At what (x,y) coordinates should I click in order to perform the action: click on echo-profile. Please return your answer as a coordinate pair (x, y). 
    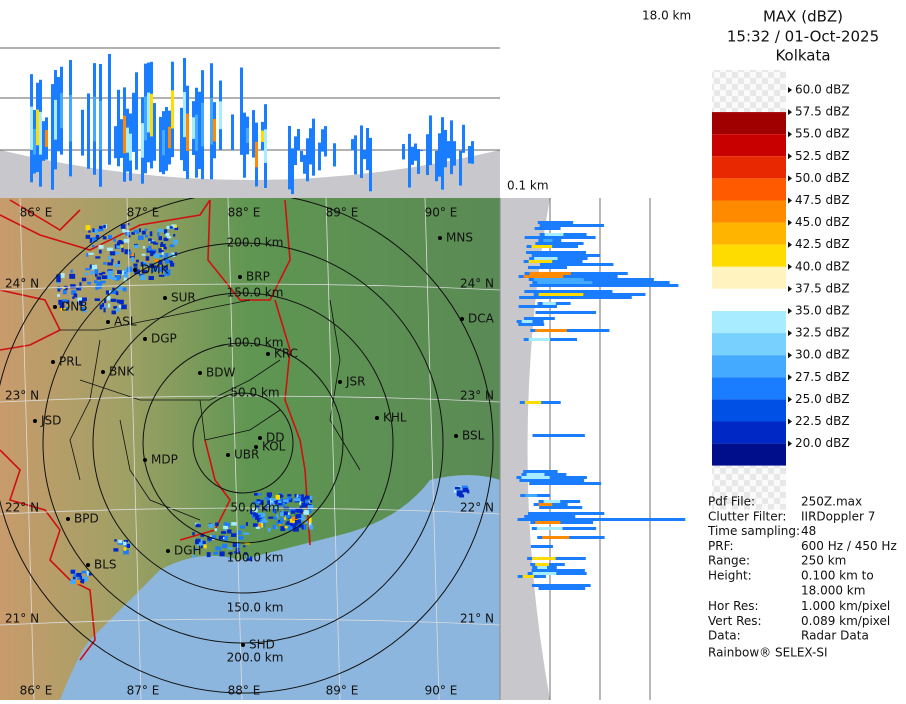
    Looking at the image, I should click on (252, 123).